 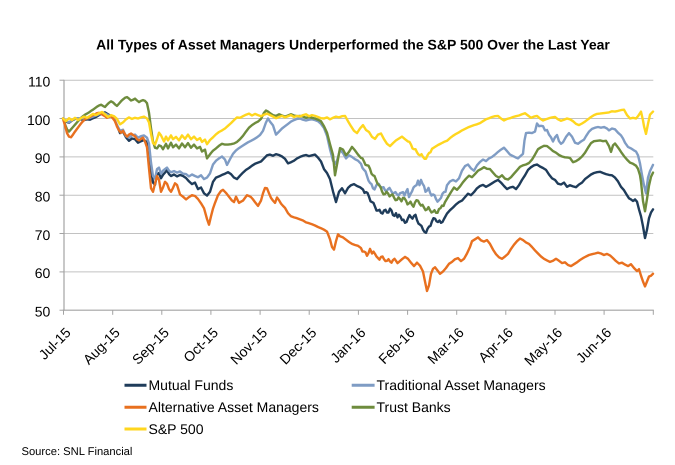 What do you see at coordinates (43, 273) in the screenshot?
I see `svg-text: 60` at bounding box center [43, 273].